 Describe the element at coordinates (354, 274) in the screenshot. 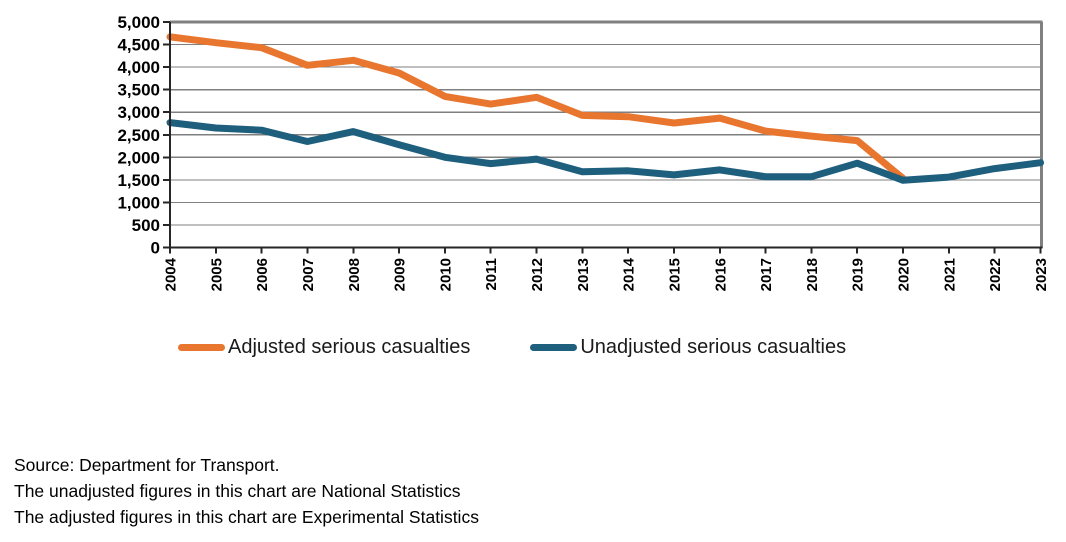

I see `x-tick-label: 2008` at that location.